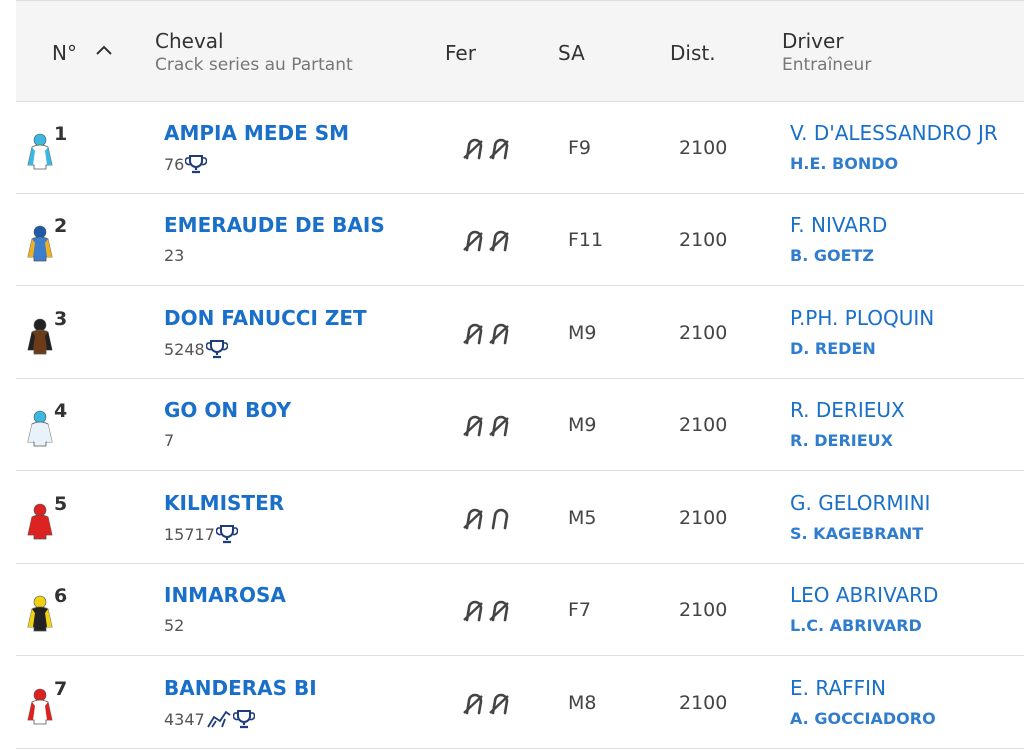 The height and width of the screenshot is (756, 1024). I want to click on trainer-name: L.C. ABRIVARD, so click(856, 625).